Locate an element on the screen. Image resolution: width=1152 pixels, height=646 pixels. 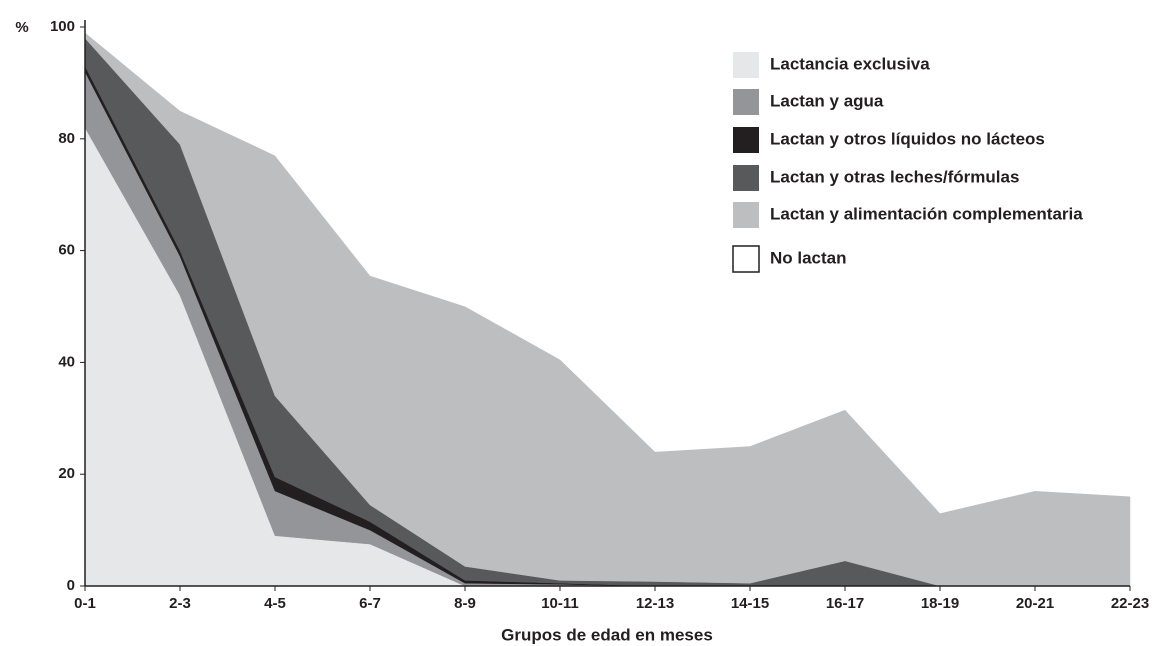
legend-label: Lactan y otras leches/fórmulas is located at coordinates (894, 176).